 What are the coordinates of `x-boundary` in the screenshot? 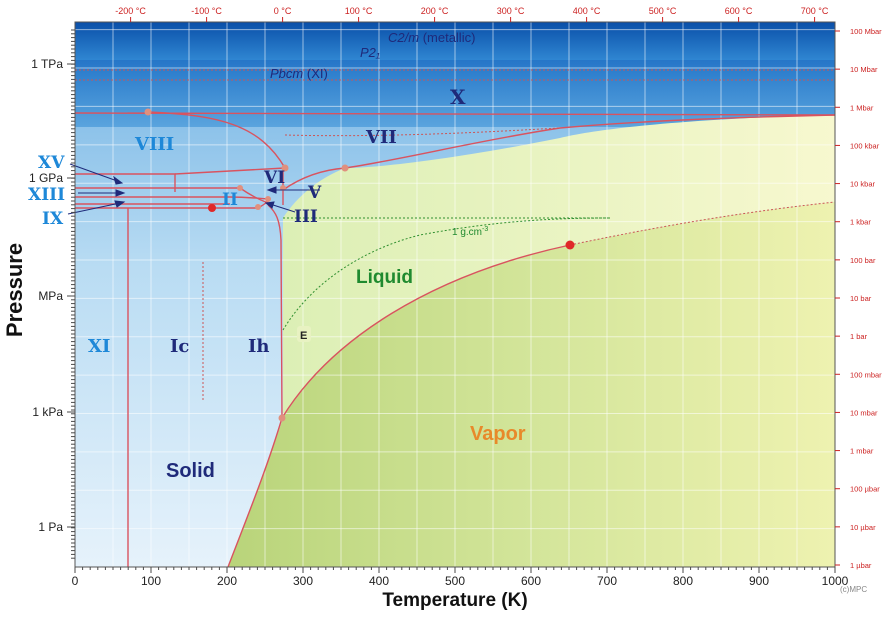 It's located at (455, 114).